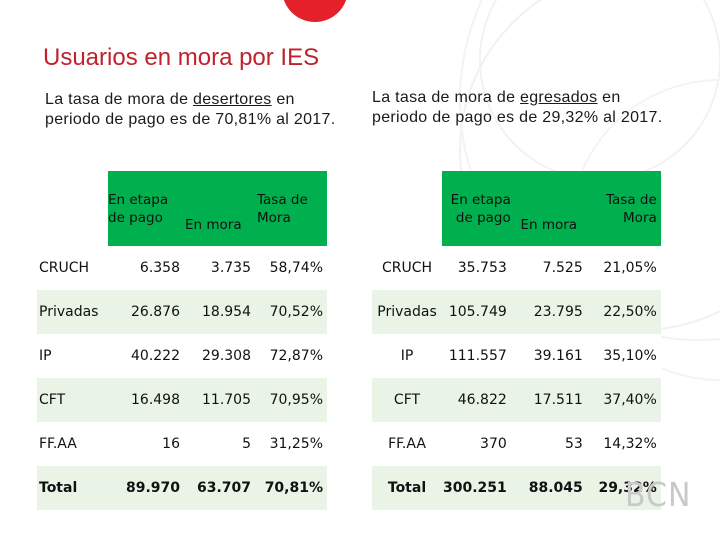 This screenshot has width=720, height=540. I want to click on cell-mora: 17.511, so click(548, 400).